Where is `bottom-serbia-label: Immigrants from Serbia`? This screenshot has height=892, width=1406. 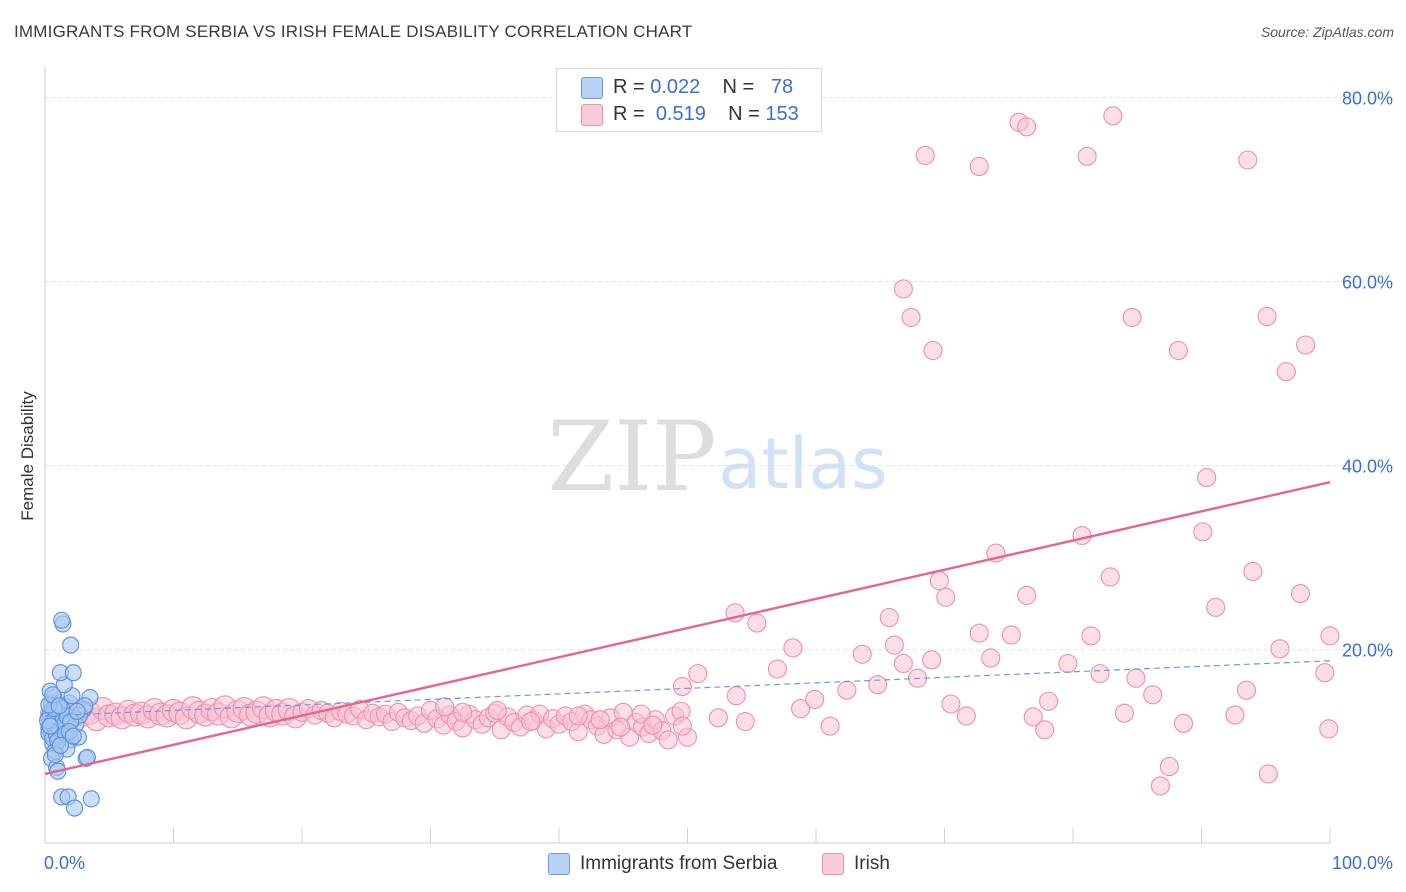
bottom-serbia-label: Immigrants from Serbia is located at coordinates (679, 863).